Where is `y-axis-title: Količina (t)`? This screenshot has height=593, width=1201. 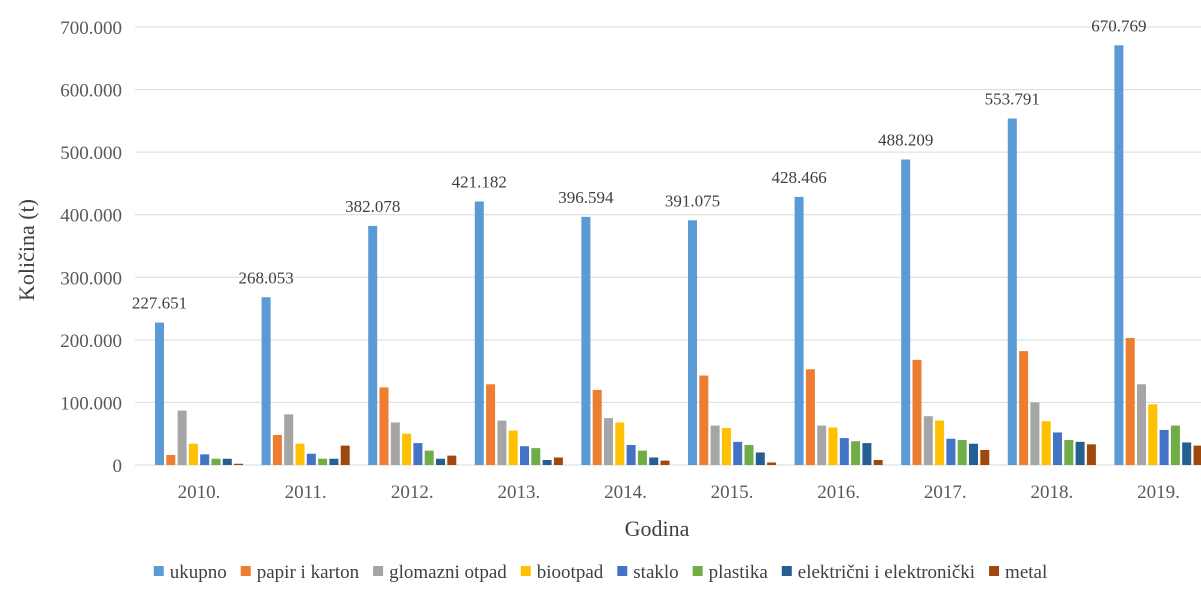
y-axis-title: Količina (t) is located at coordinates (26, 250).